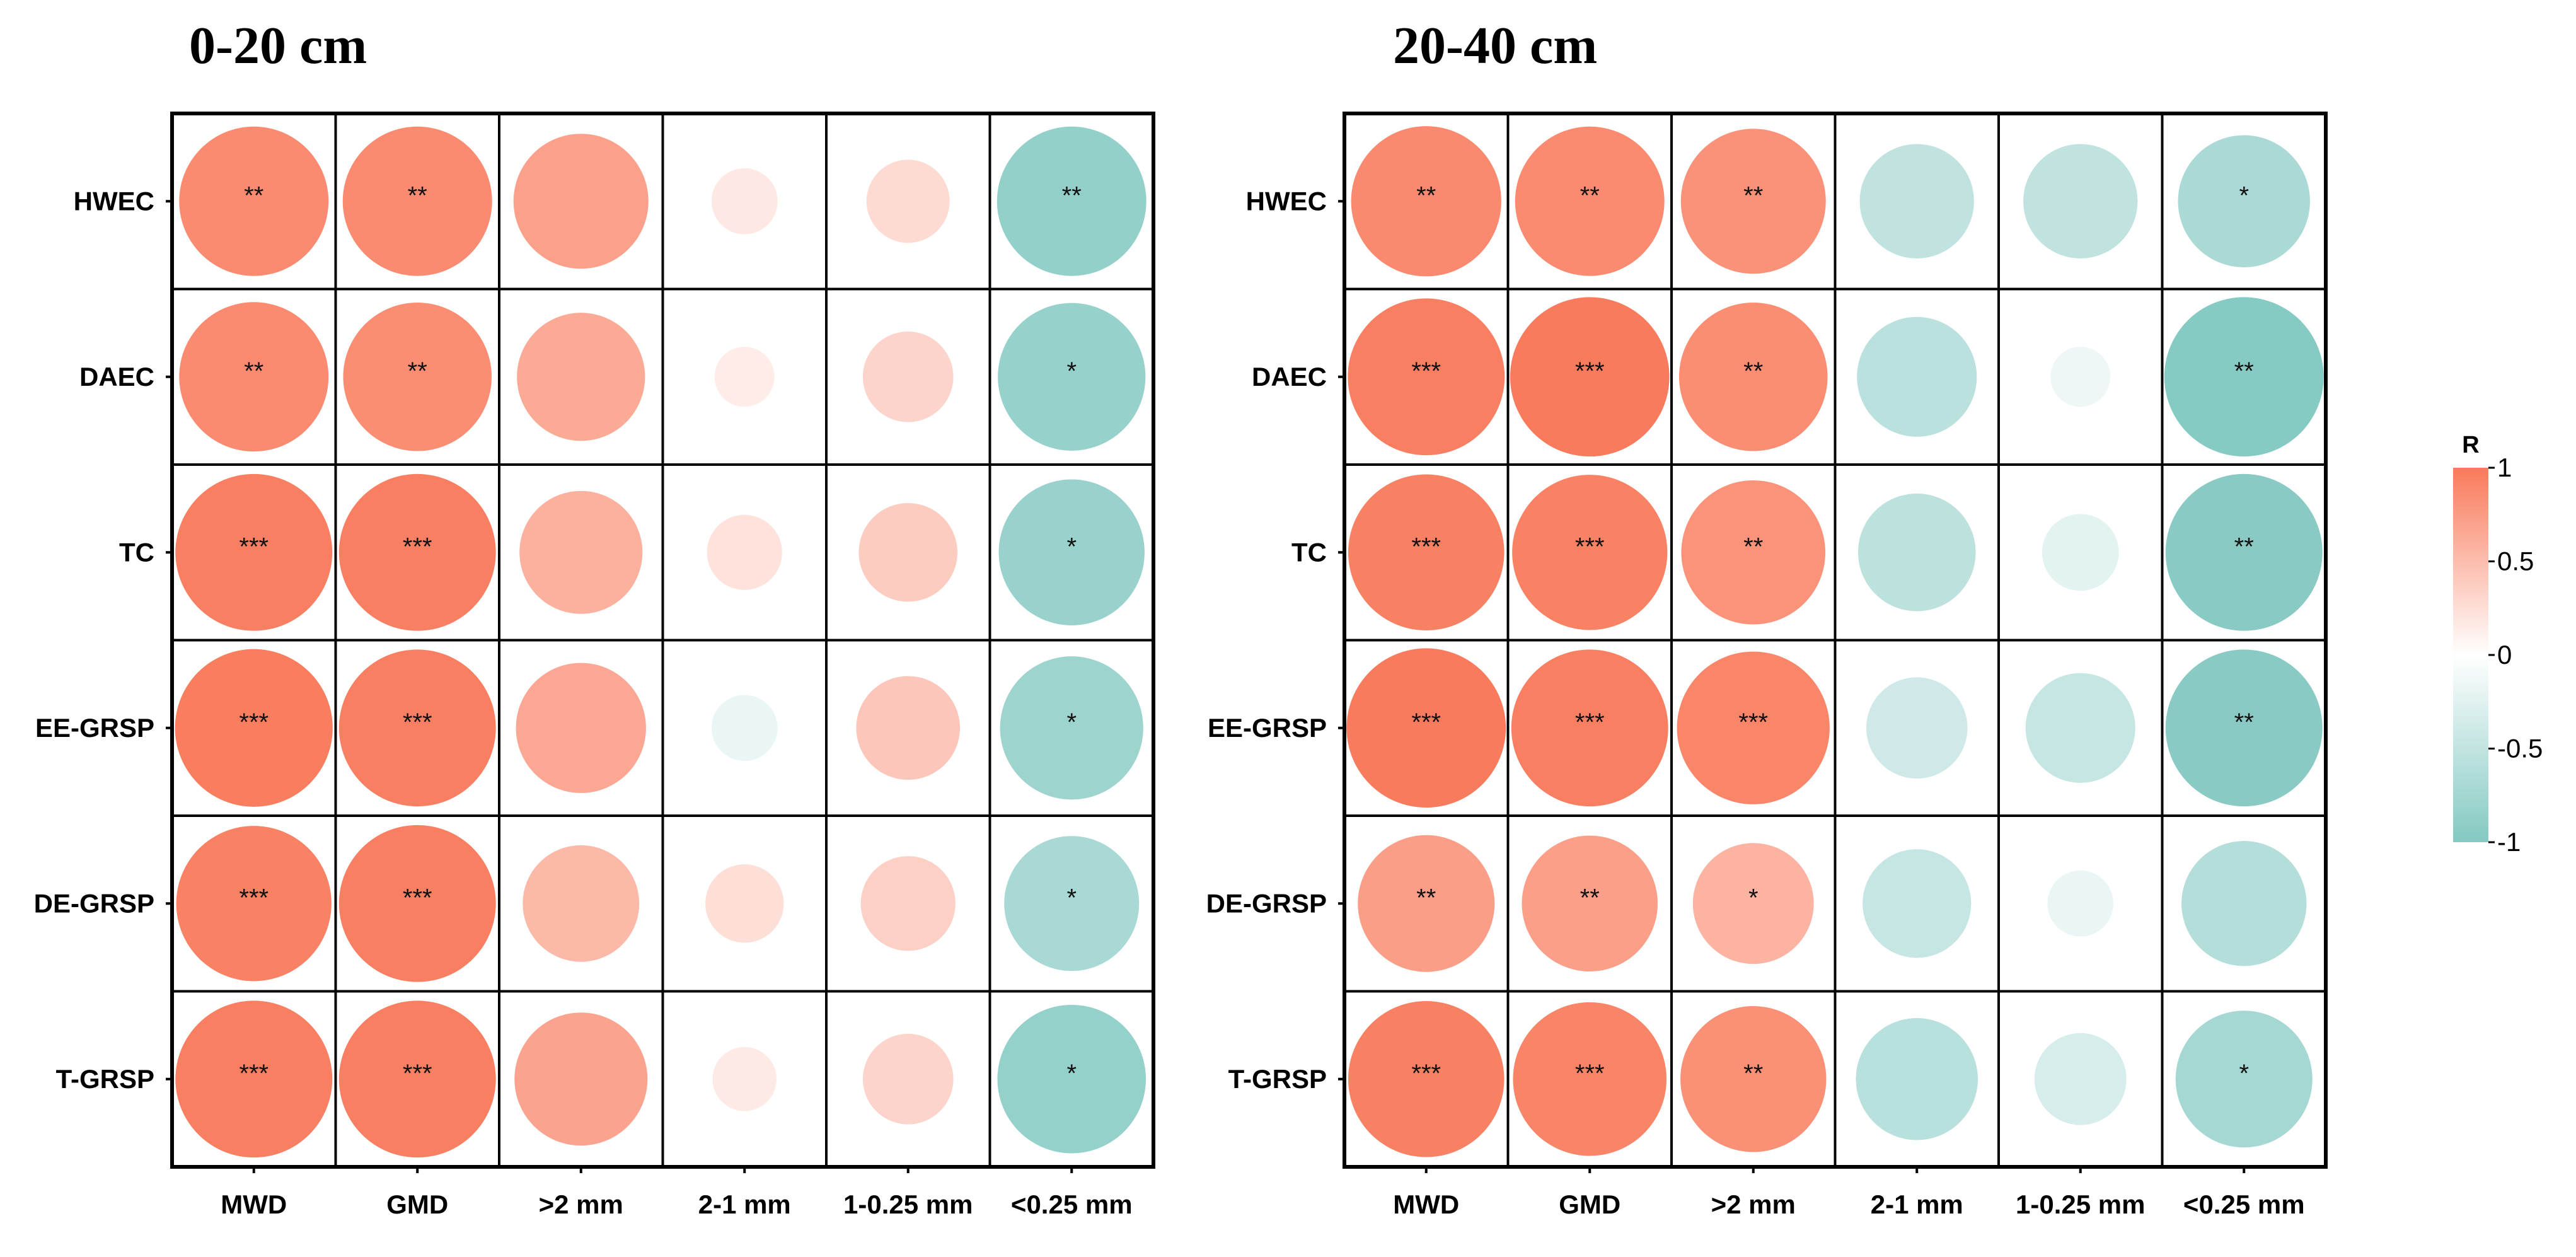 The image size is (2576, 1257). What do you see at coordinates (94, 728) in the screenshot?
I see `row-label: EE-GRSP` at bounding box center [94, 728].